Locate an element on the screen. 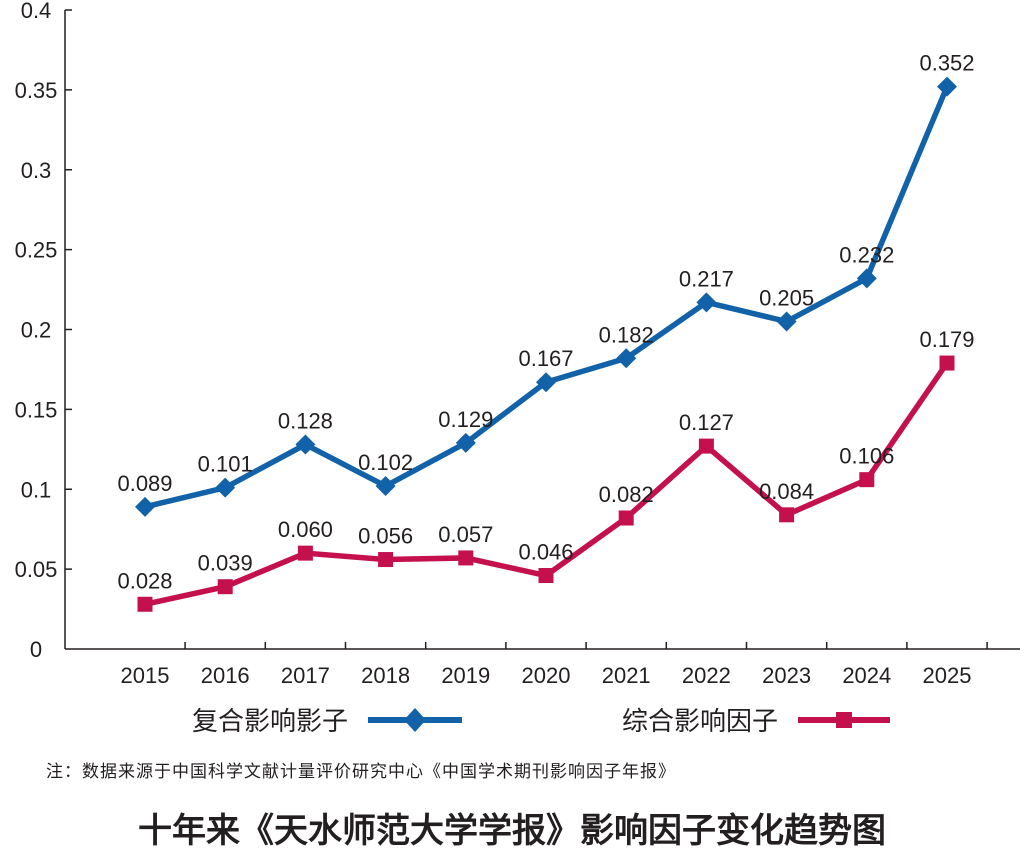 This screenshot has width=1024, height=852. data-source-note: 注：数据来源于中国科学文献计量评价研究中心《中国学术期刊影响因子年报》 is located at coordinates (361, 772).